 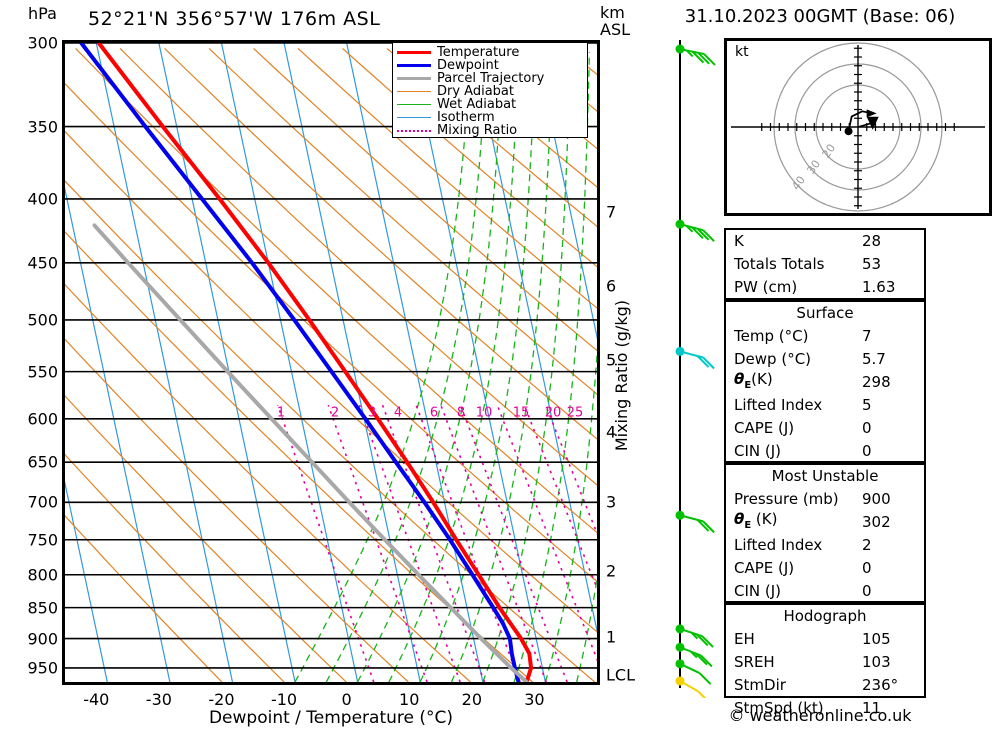 I want to click on pressure-tick-550: 550, so click(x=42, y=372).